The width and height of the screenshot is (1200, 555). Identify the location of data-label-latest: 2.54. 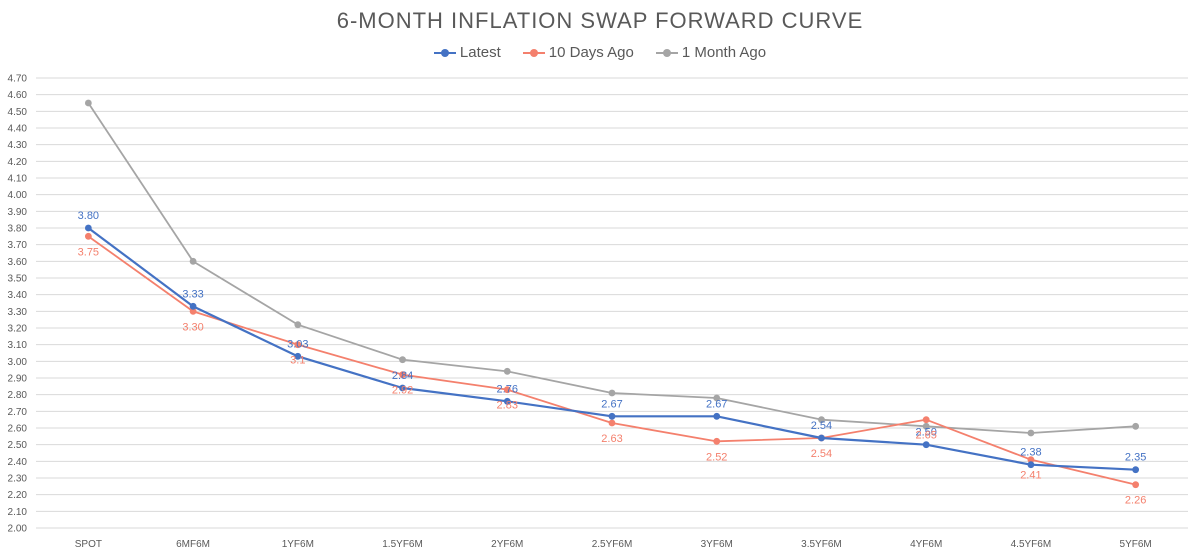
(821, 426).